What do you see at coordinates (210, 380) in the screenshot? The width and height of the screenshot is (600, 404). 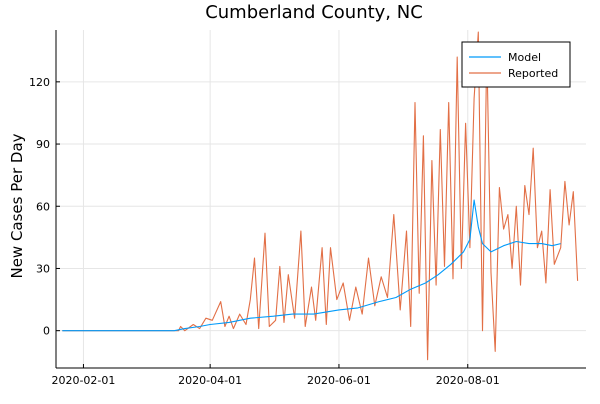 I see `x-tick-label: 2020-04-01` at bounding box center [210, 380].